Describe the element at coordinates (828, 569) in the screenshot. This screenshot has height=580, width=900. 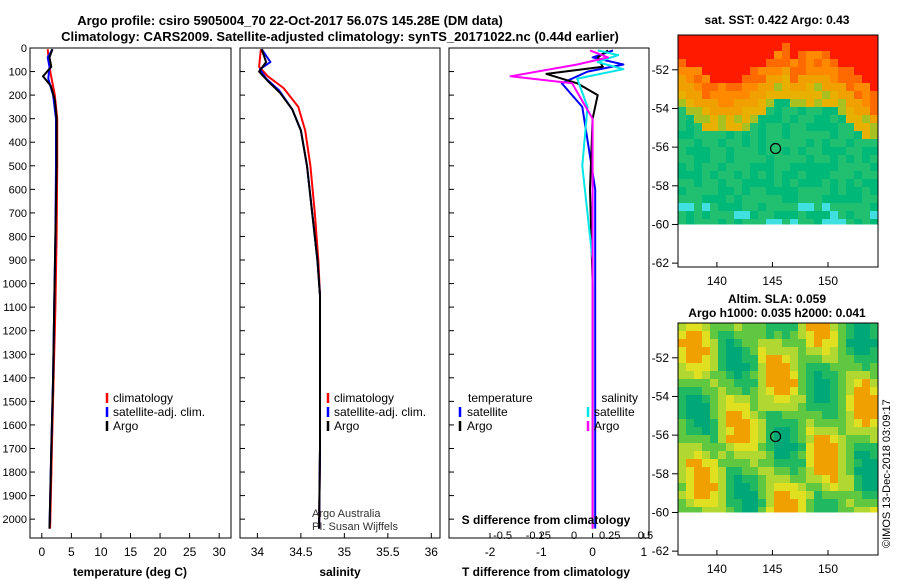
I see `lon-tick-label: 150` at that location.